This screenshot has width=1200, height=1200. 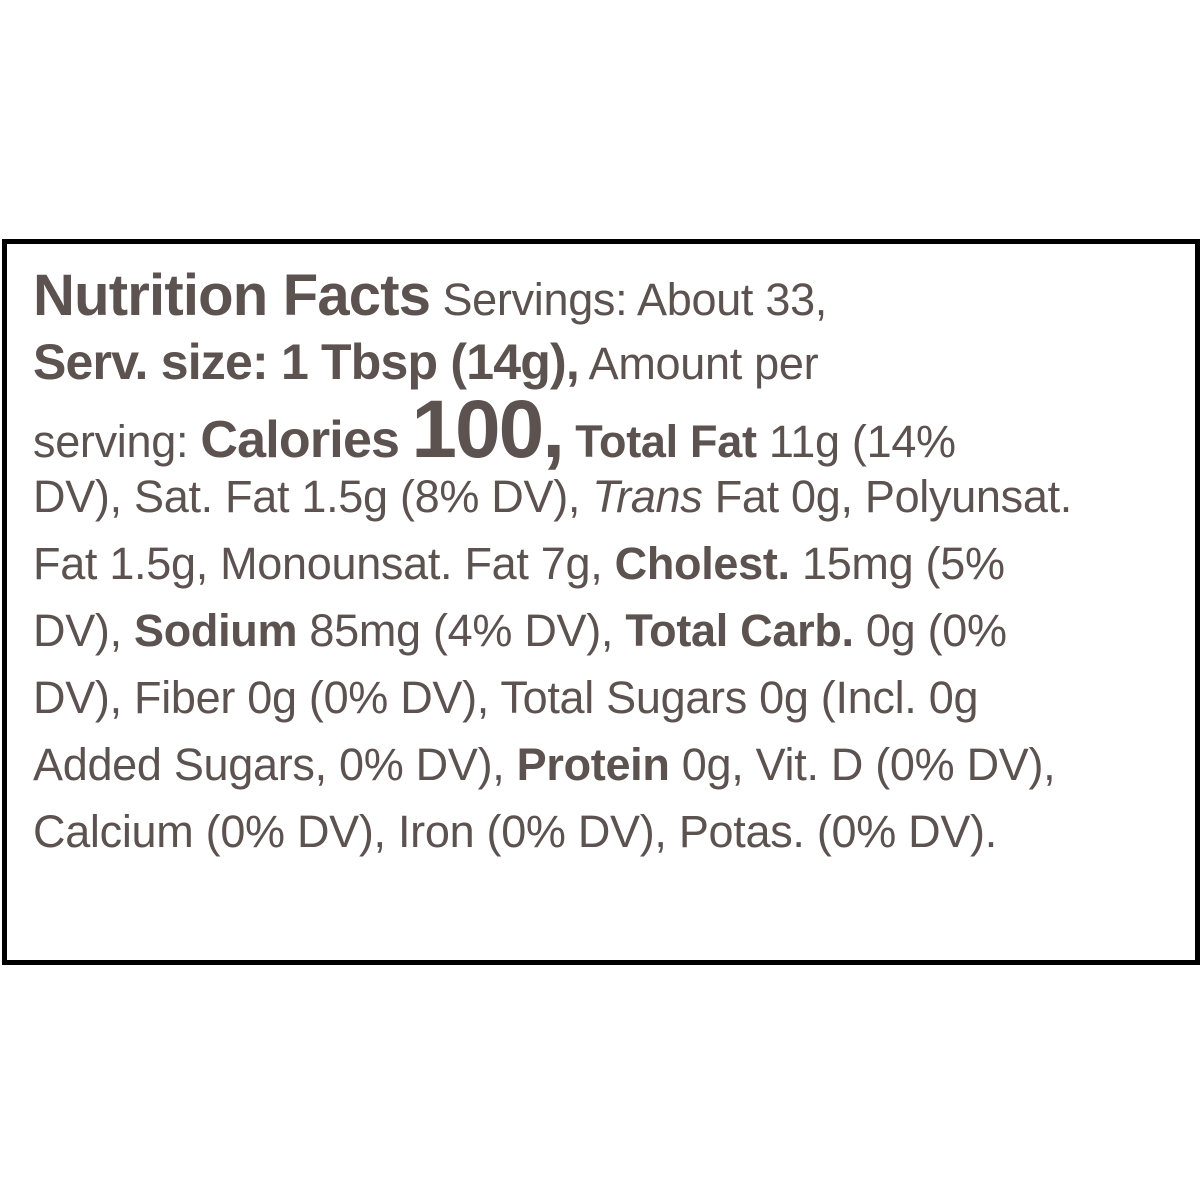 What do you see at coordinates (893, 496) in the screenshot?
I see `trans-value: Fat 0g, Polyunsat.` at bounding box center [893, 496].